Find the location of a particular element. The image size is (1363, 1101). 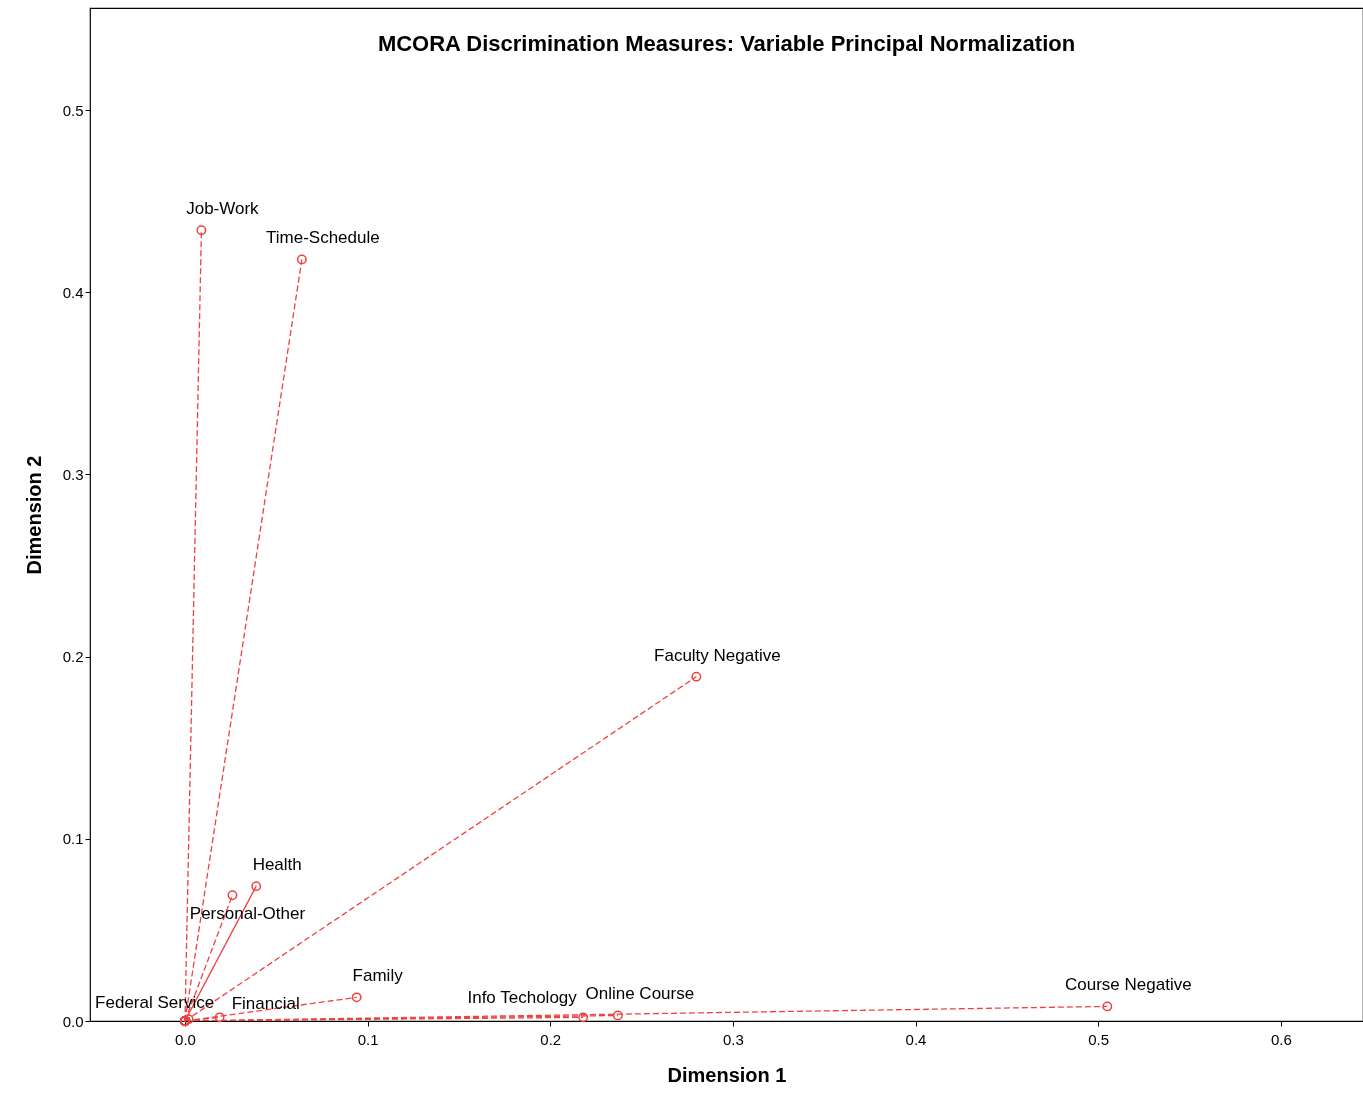

x-axis-title: Dimension 1 is located at coordinates (727, 1074).